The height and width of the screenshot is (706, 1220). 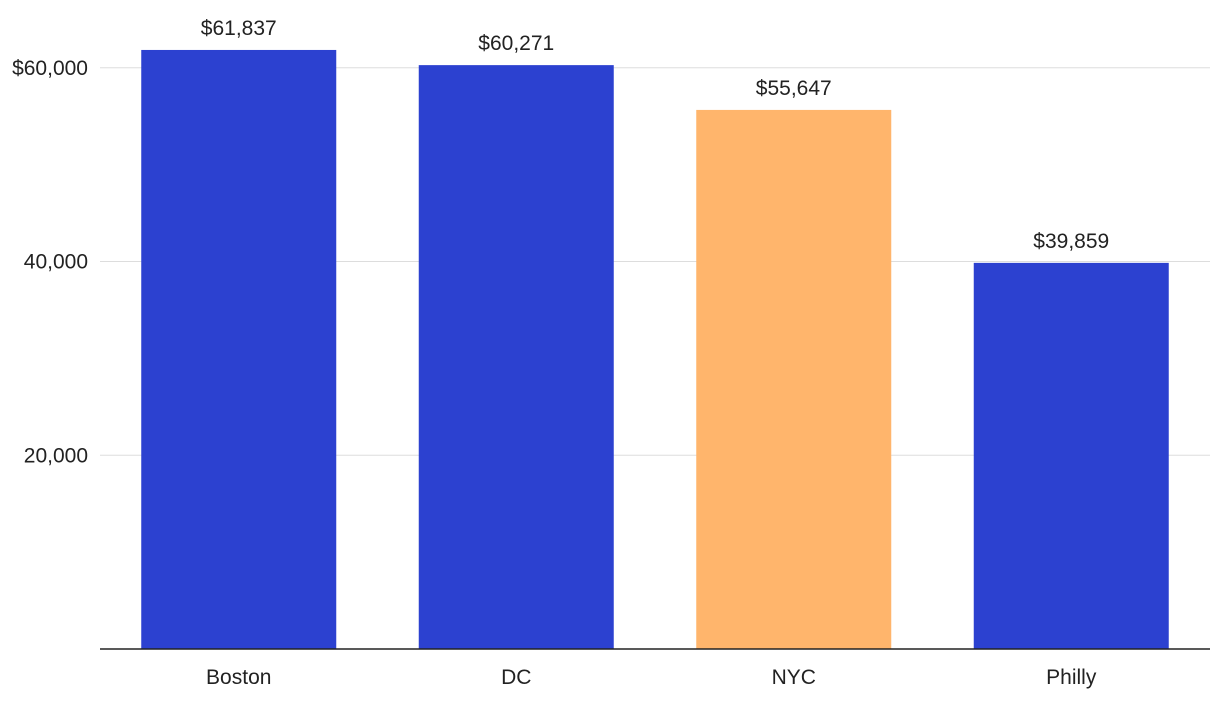 What do you see at coordinates (516, 43) in the screenshot?
I see `data-label-dc: $60,271` at bounding box center [516, 43].